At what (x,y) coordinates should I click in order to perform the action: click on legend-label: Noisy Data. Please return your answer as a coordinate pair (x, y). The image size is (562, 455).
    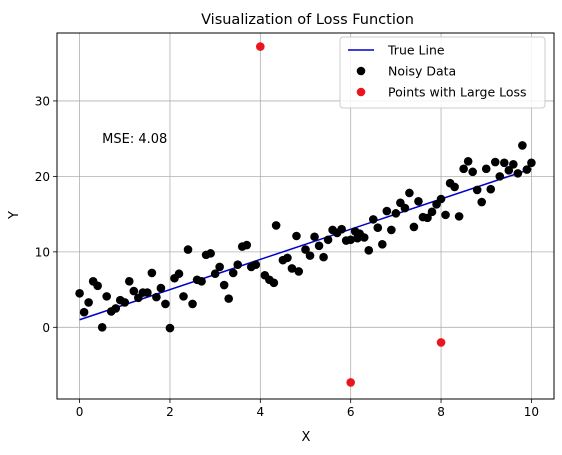
    Looking at the image, I should click on (422, 71).